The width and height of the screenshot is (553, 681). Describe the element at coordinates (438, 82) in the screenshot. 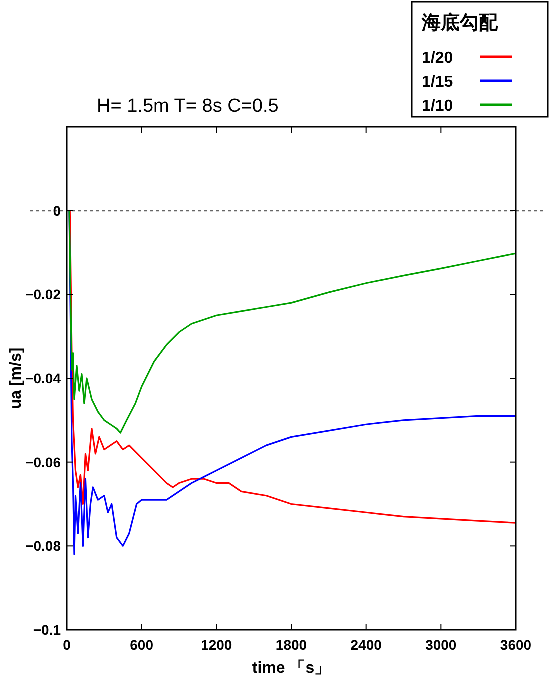

I see `legend-label: 1/15` at that location.